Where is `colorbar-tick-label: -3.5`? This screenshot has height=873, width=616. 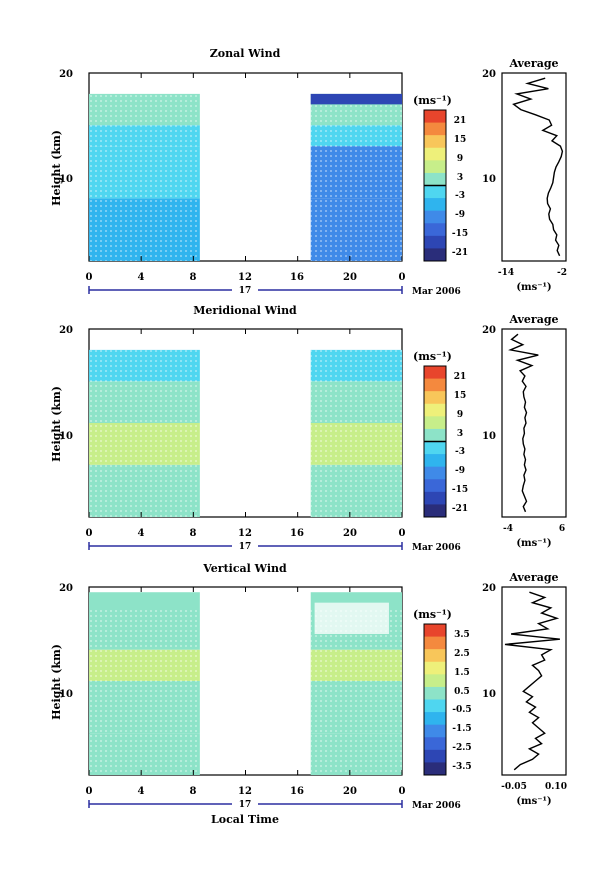
colorbar-tick-label: -3.5 is located at coordinates (461, 767).